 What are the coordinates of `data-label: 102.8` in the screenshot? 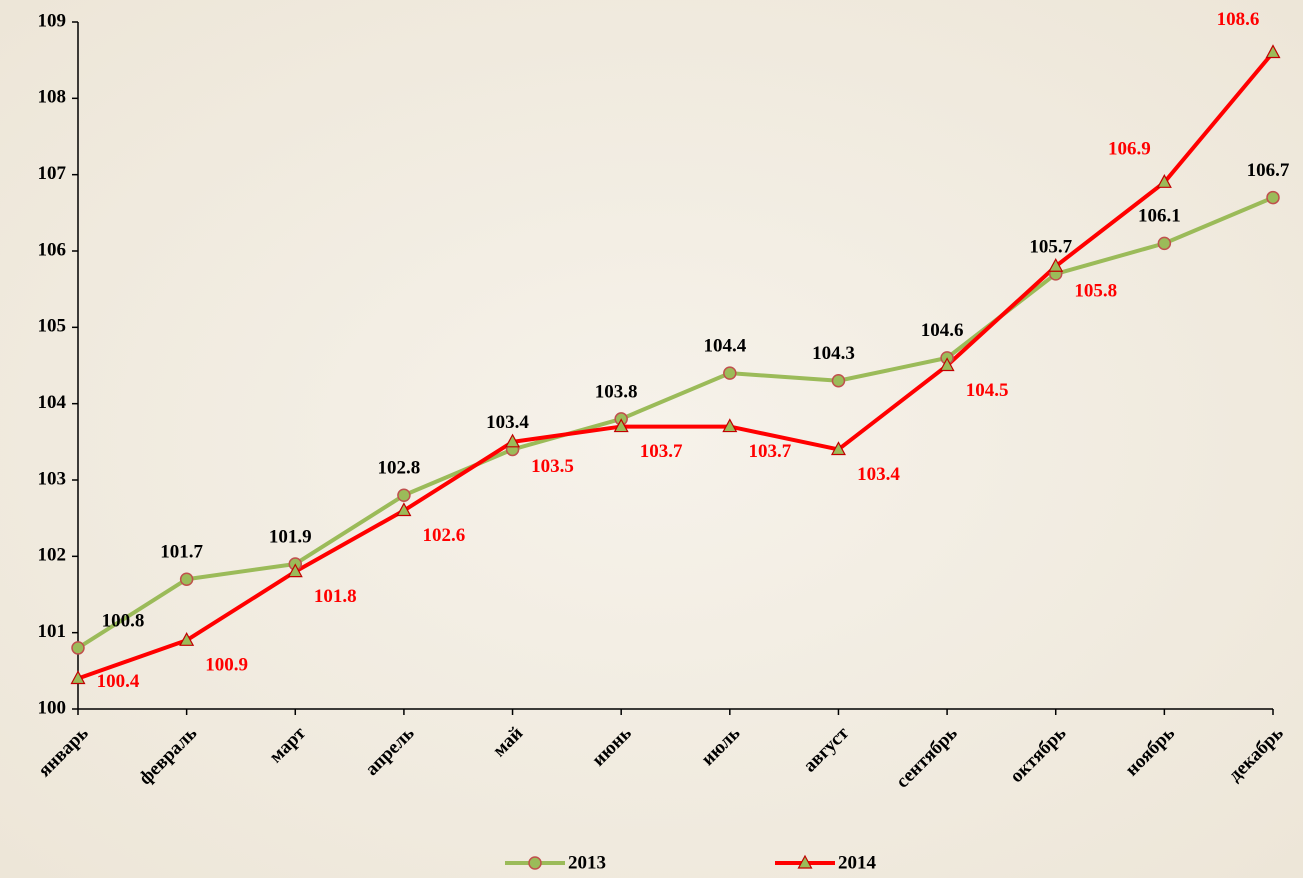 It's located at (399, 468).